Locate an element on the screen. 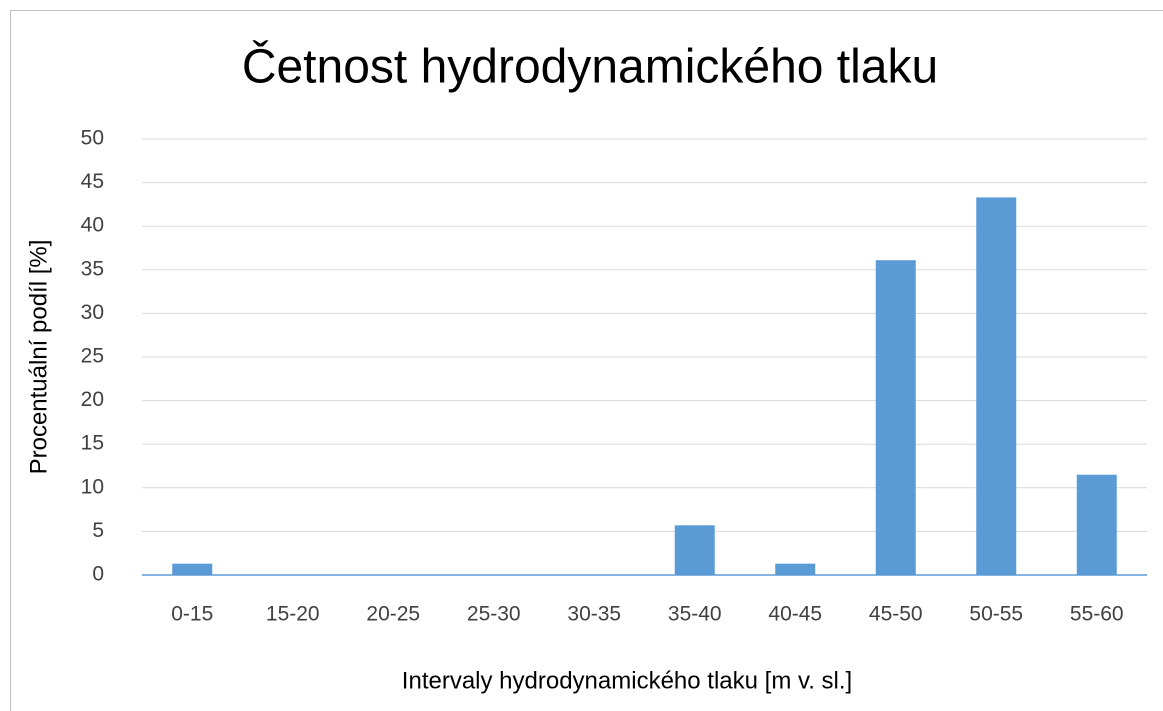 This screenshot has width=1163, height=711. y-tick-label: 25 is located at coordinates (92, 356).